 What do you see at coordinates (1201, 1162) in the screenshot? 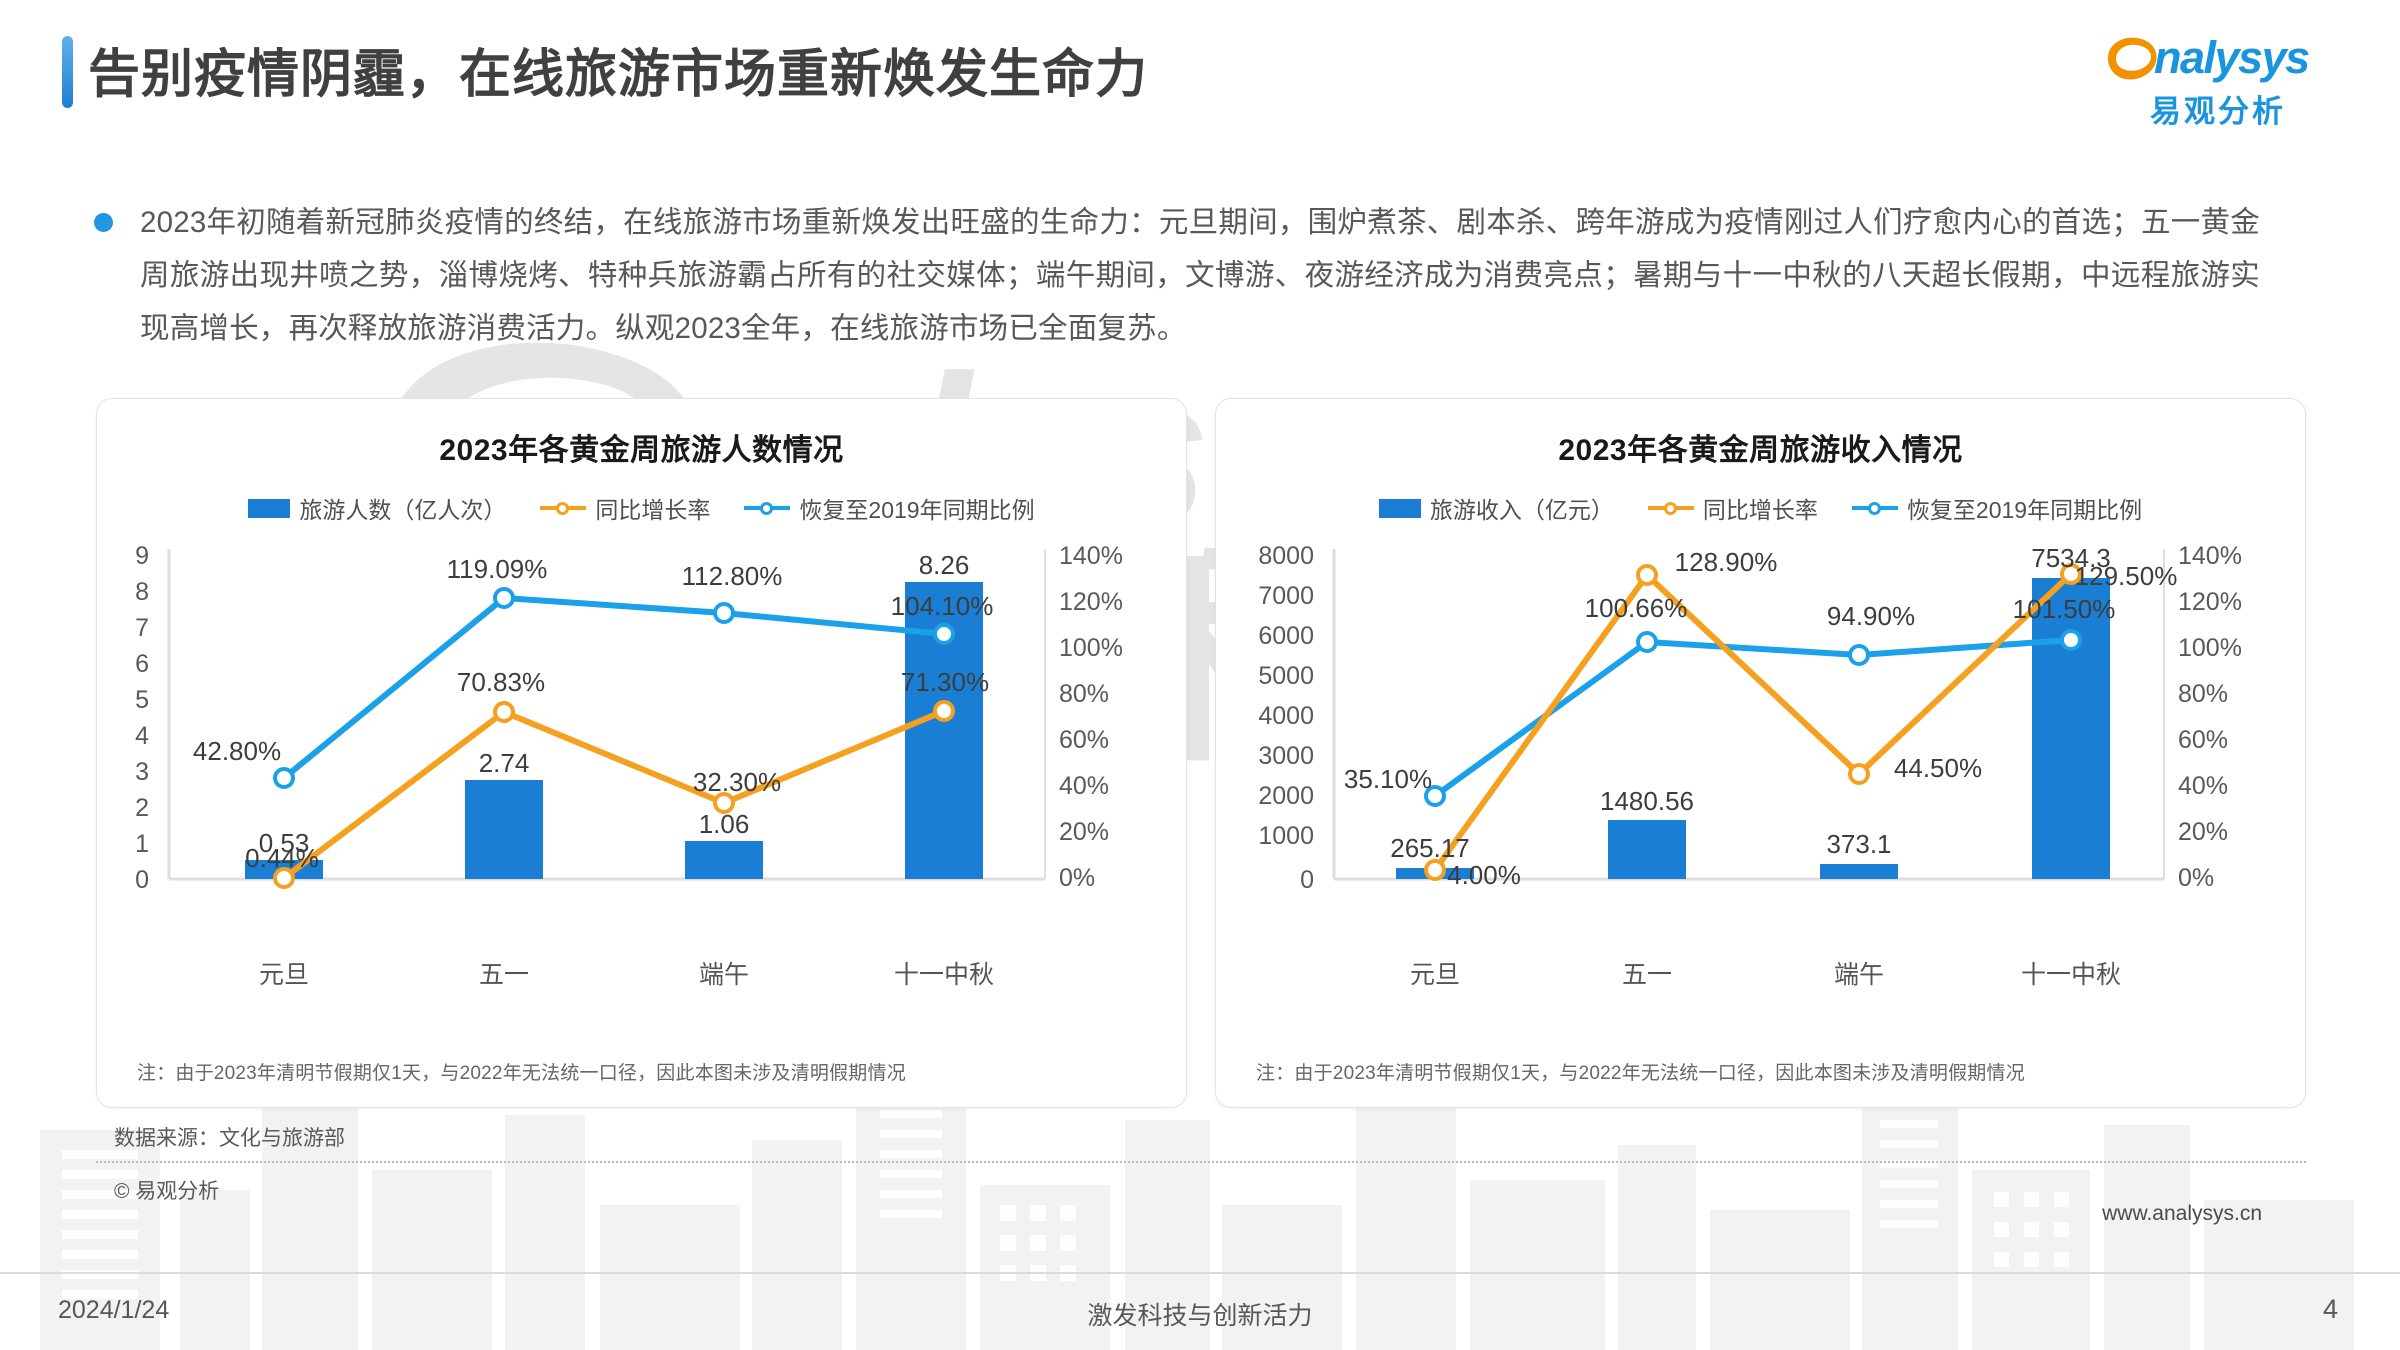
I see `dotted-divider` at bounding box center [1201, 1162].